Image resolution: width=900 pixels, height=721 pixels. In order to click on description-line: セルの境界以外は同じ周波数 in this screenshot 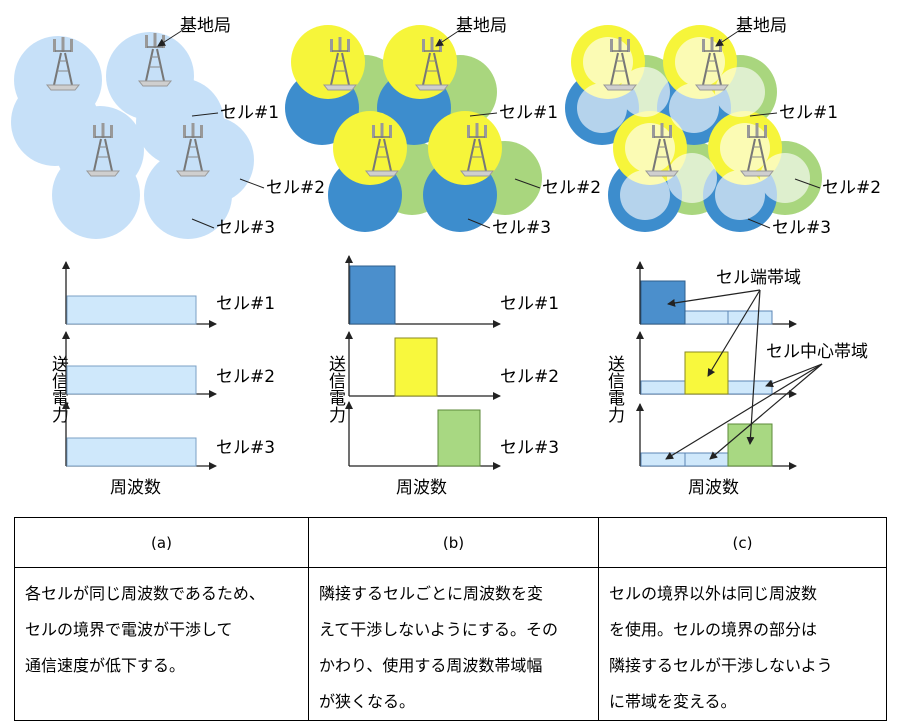, I will do `click(713, 593)`.